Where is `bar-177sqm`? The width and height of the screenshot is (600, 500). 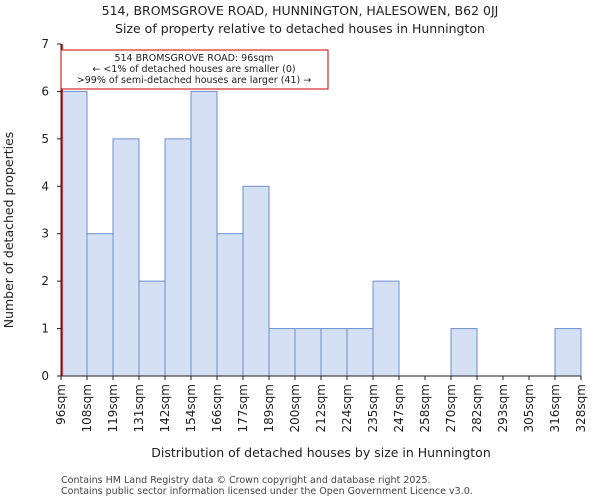
bar-177sqm is located at coordinates (256, 281).